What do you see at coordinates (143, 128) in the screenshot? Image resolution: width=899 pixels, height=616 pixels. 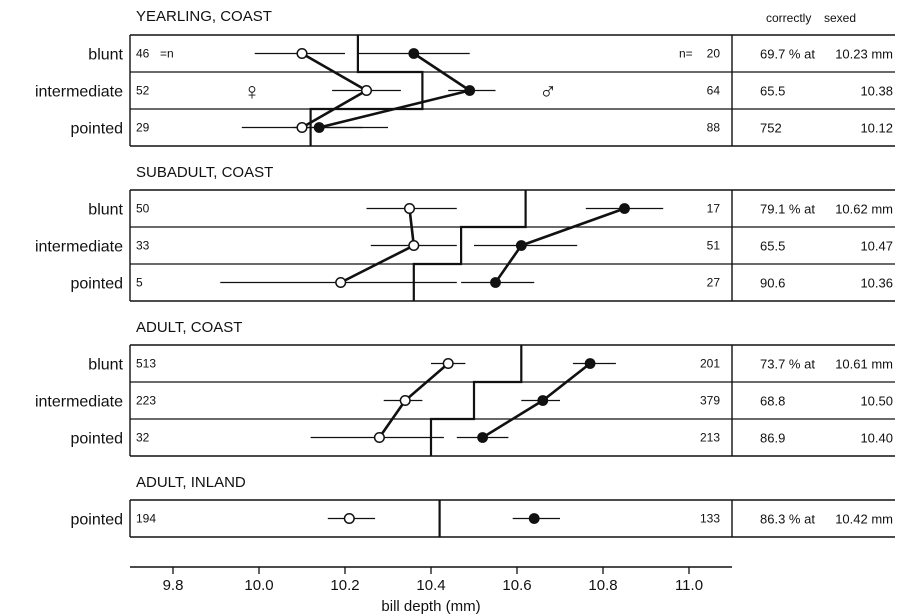 I see `n-female: 29` at bounding box center [143, 128].